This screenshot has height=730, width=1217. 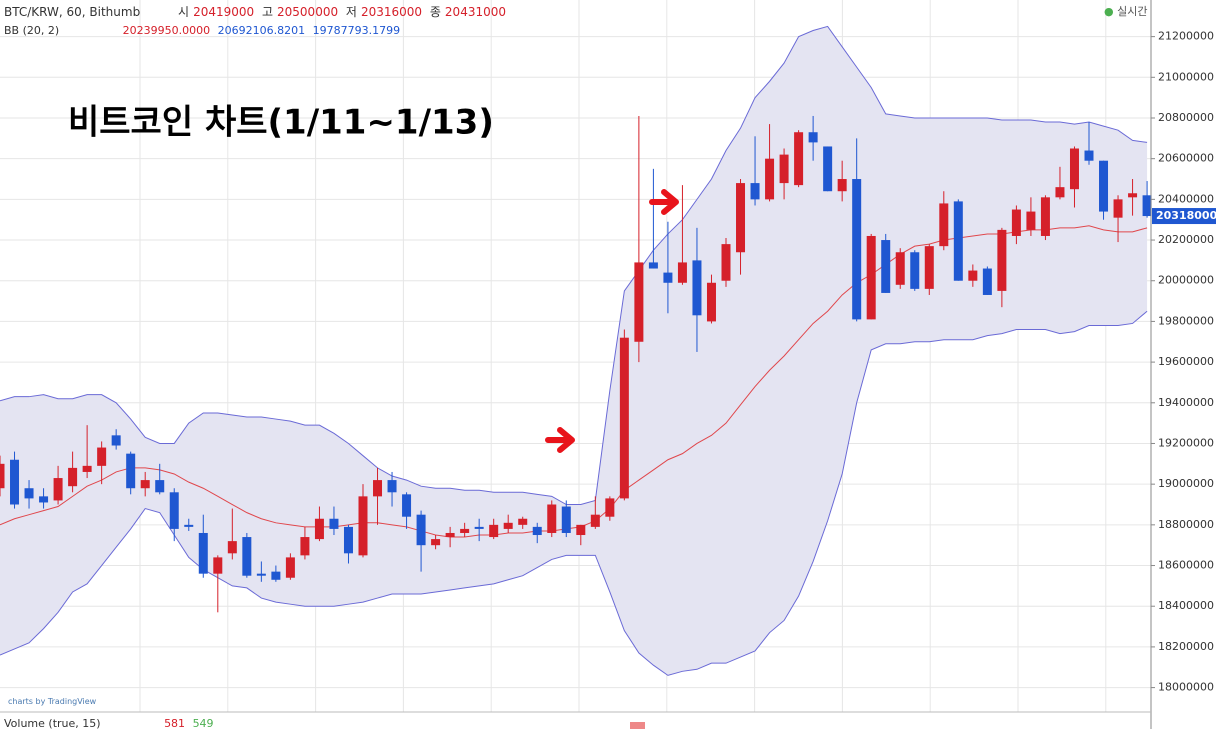 I want to click on indicator: BB (20, 2), so click(x=32, y=30).